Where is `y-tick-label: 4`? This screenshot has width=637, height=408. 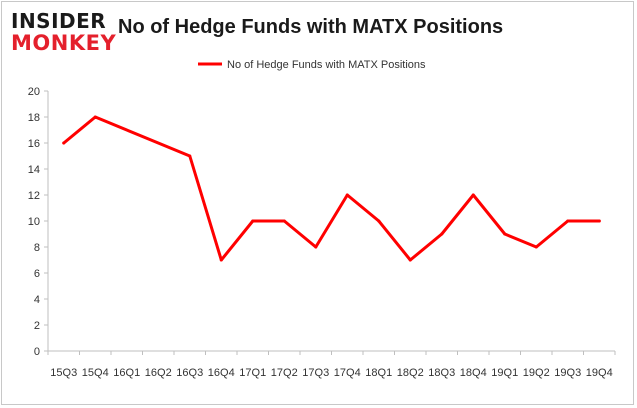 y-tick-label: 4 is located at coordinates (37, 300).